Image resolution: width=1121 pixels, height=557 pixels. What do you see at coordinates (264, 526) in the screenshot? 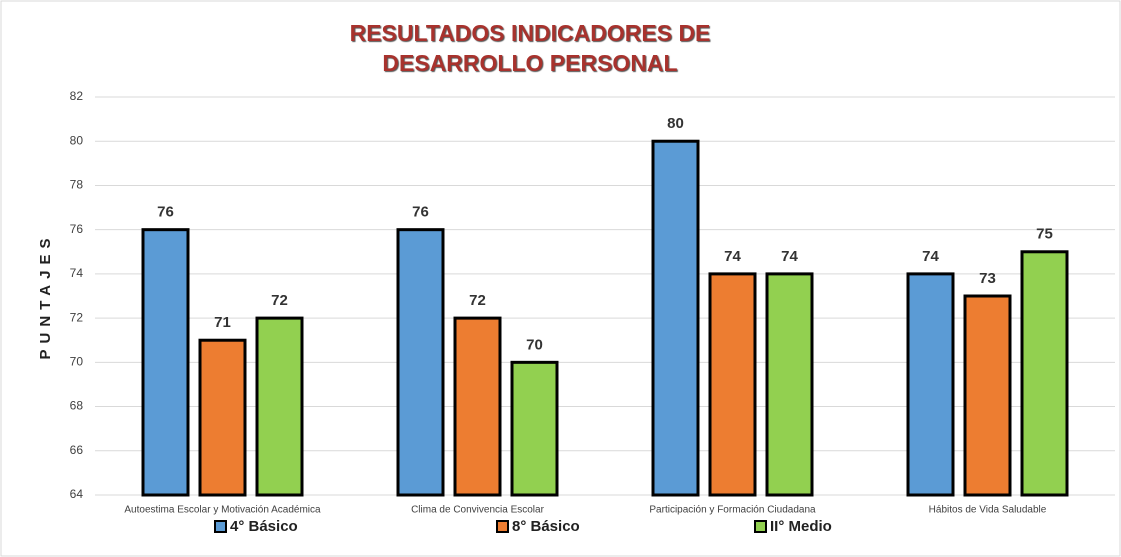
I see `legend-label: 4° Básico` at bounding box center [264, 526].